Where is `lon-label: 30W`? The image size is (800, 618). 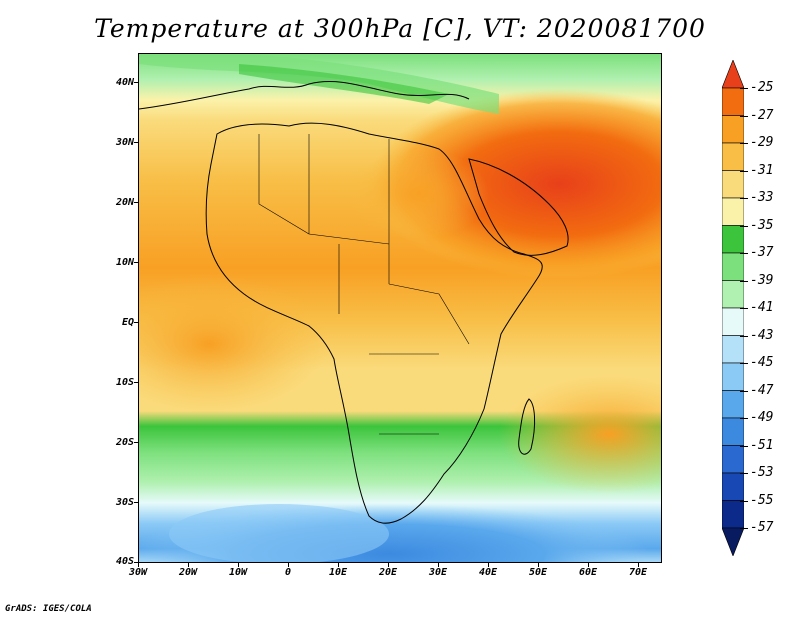
lon-label: 30W is located at coordinates (138, 572).